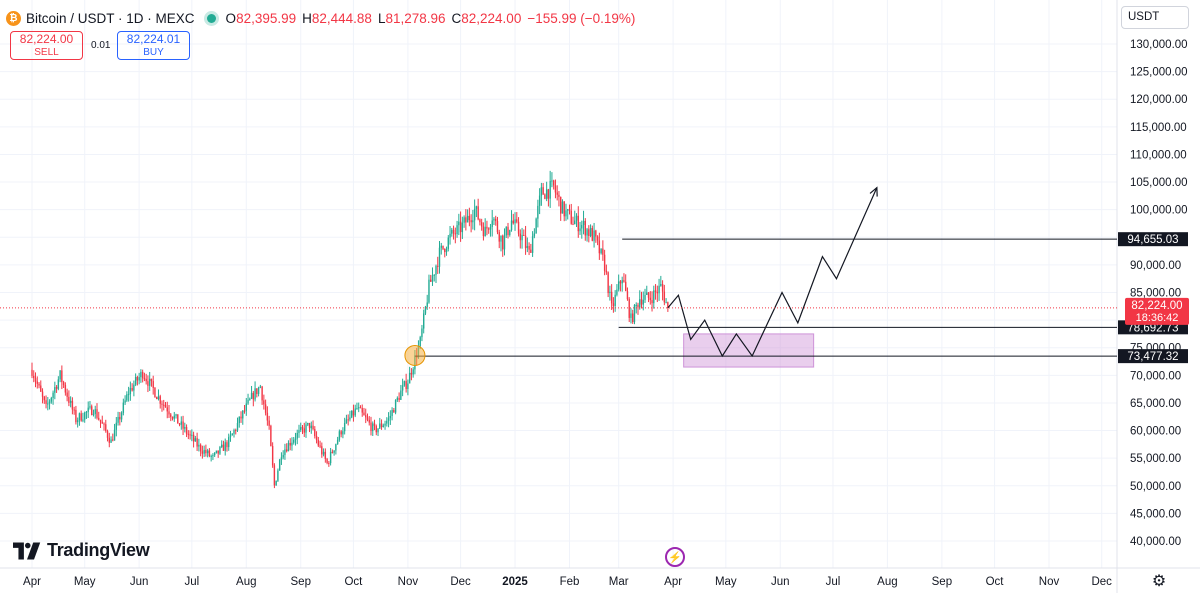  Describe the element at coordinates (515, 582) in the screenshot. I see `time-tick-label: 2025` at that location.